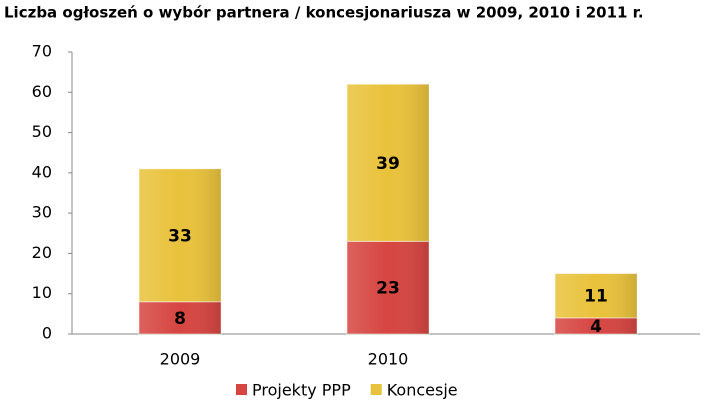  I want to click on x-tick-label: 2010, so click(388, 359).